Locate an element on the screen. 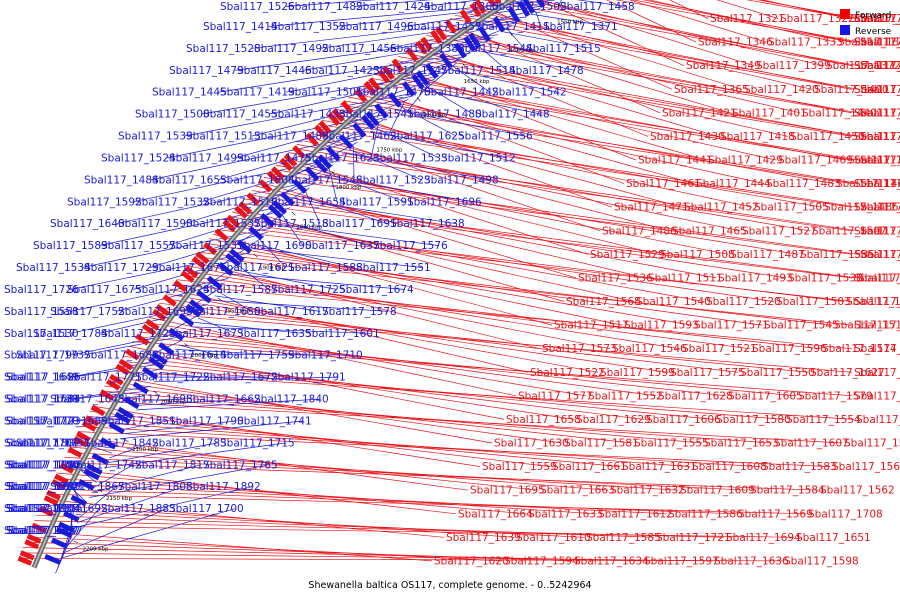  forward-gene-label: Sbal117_1552 is located at coordinates (625, 396).